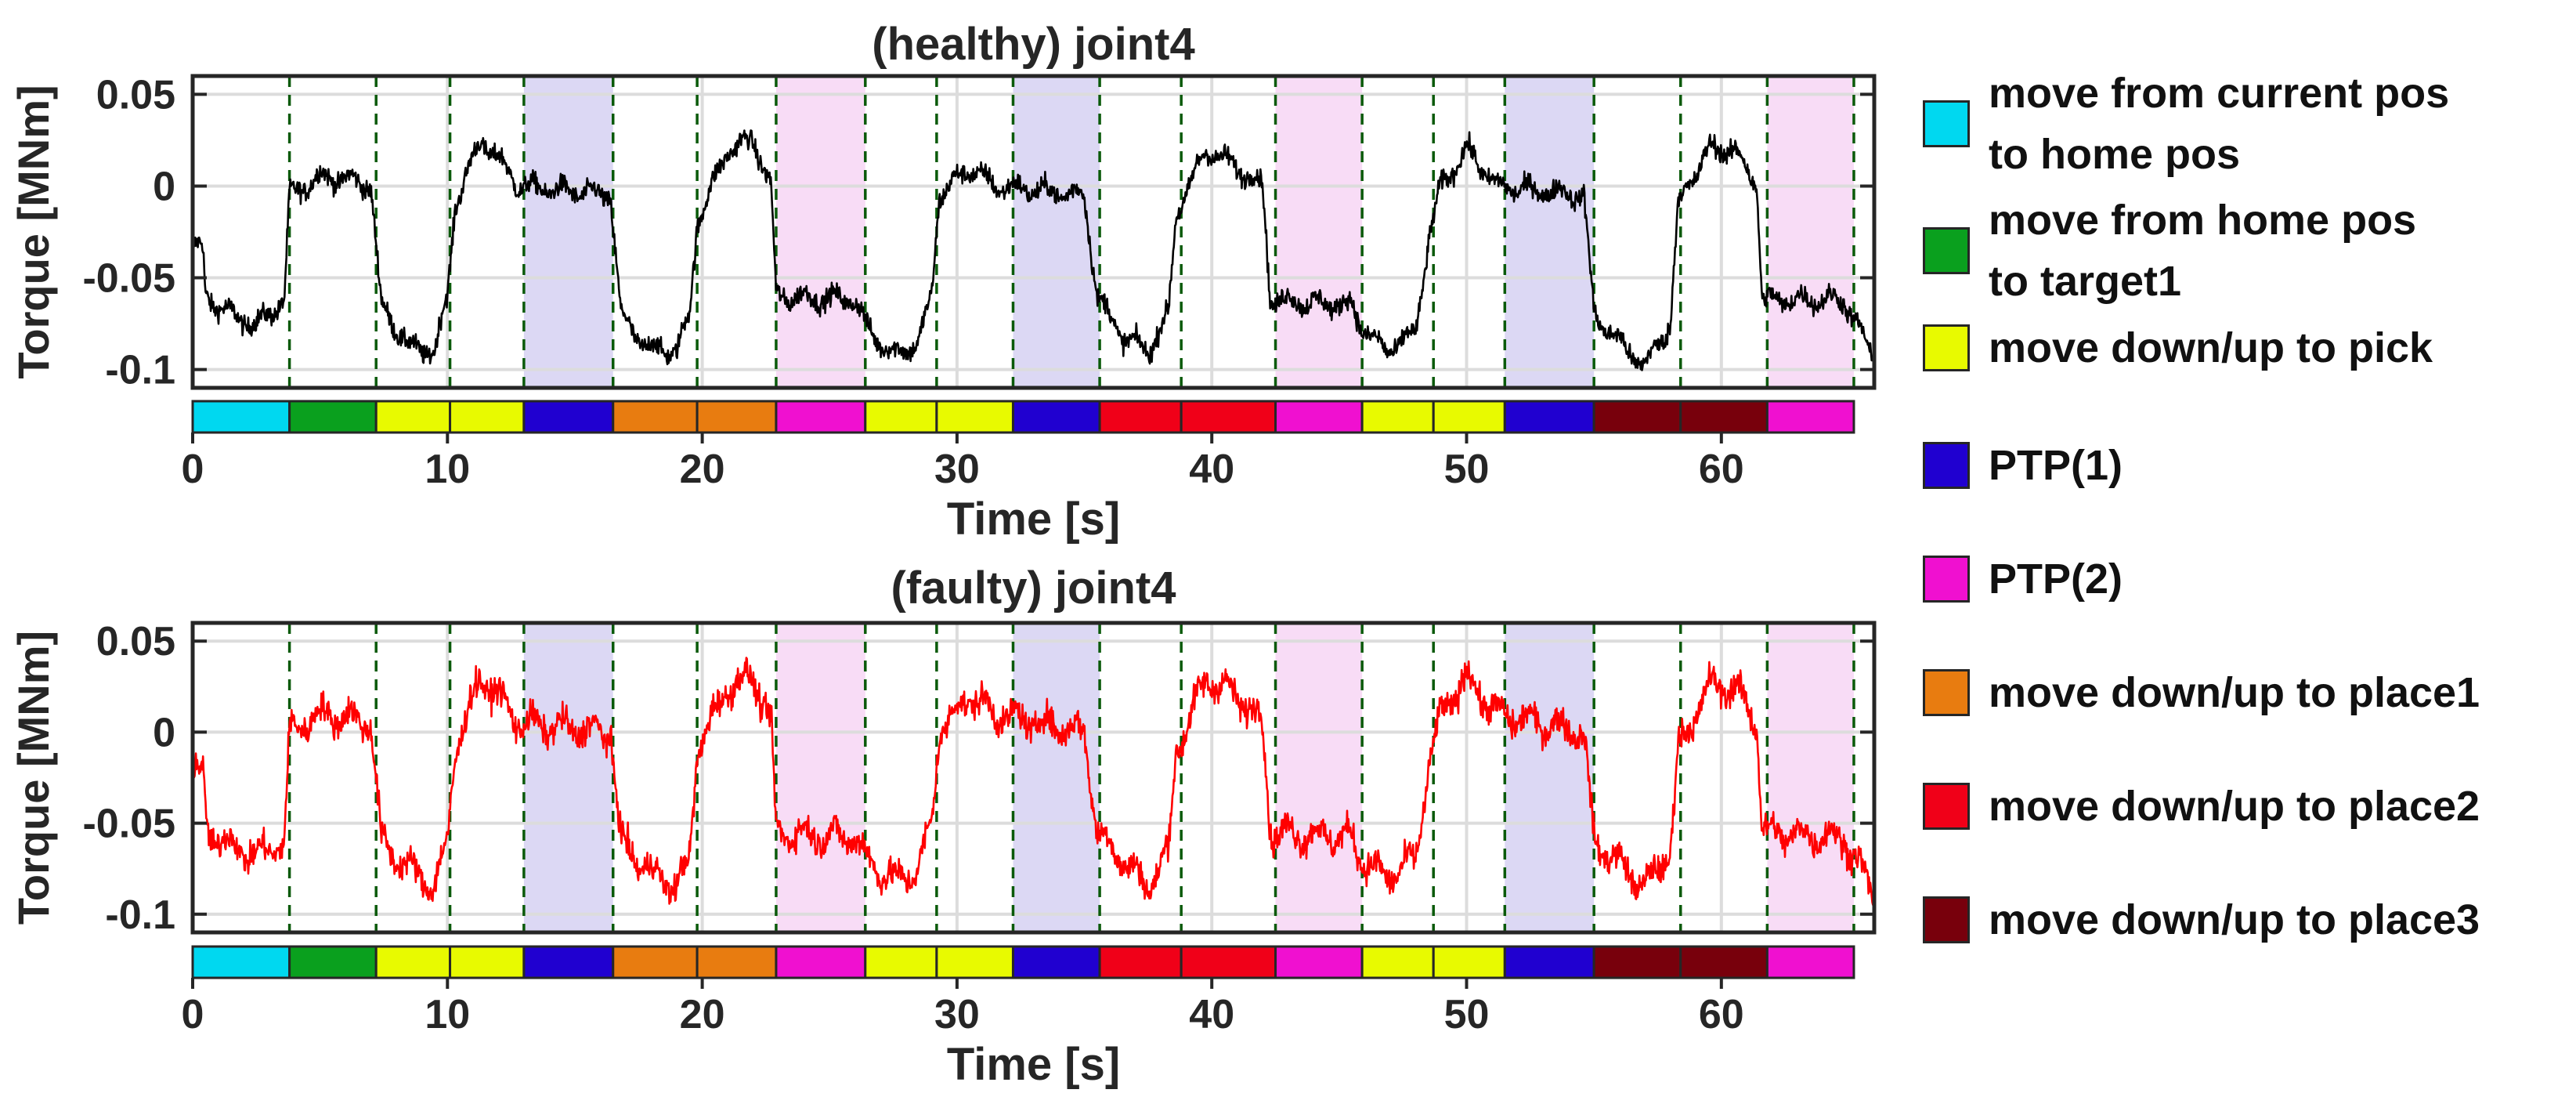 Image resolution: width=2576 pixels, height=1104 pixels. I want to click on legend-item-pick: move down/up to pick, so click(2178, 348).